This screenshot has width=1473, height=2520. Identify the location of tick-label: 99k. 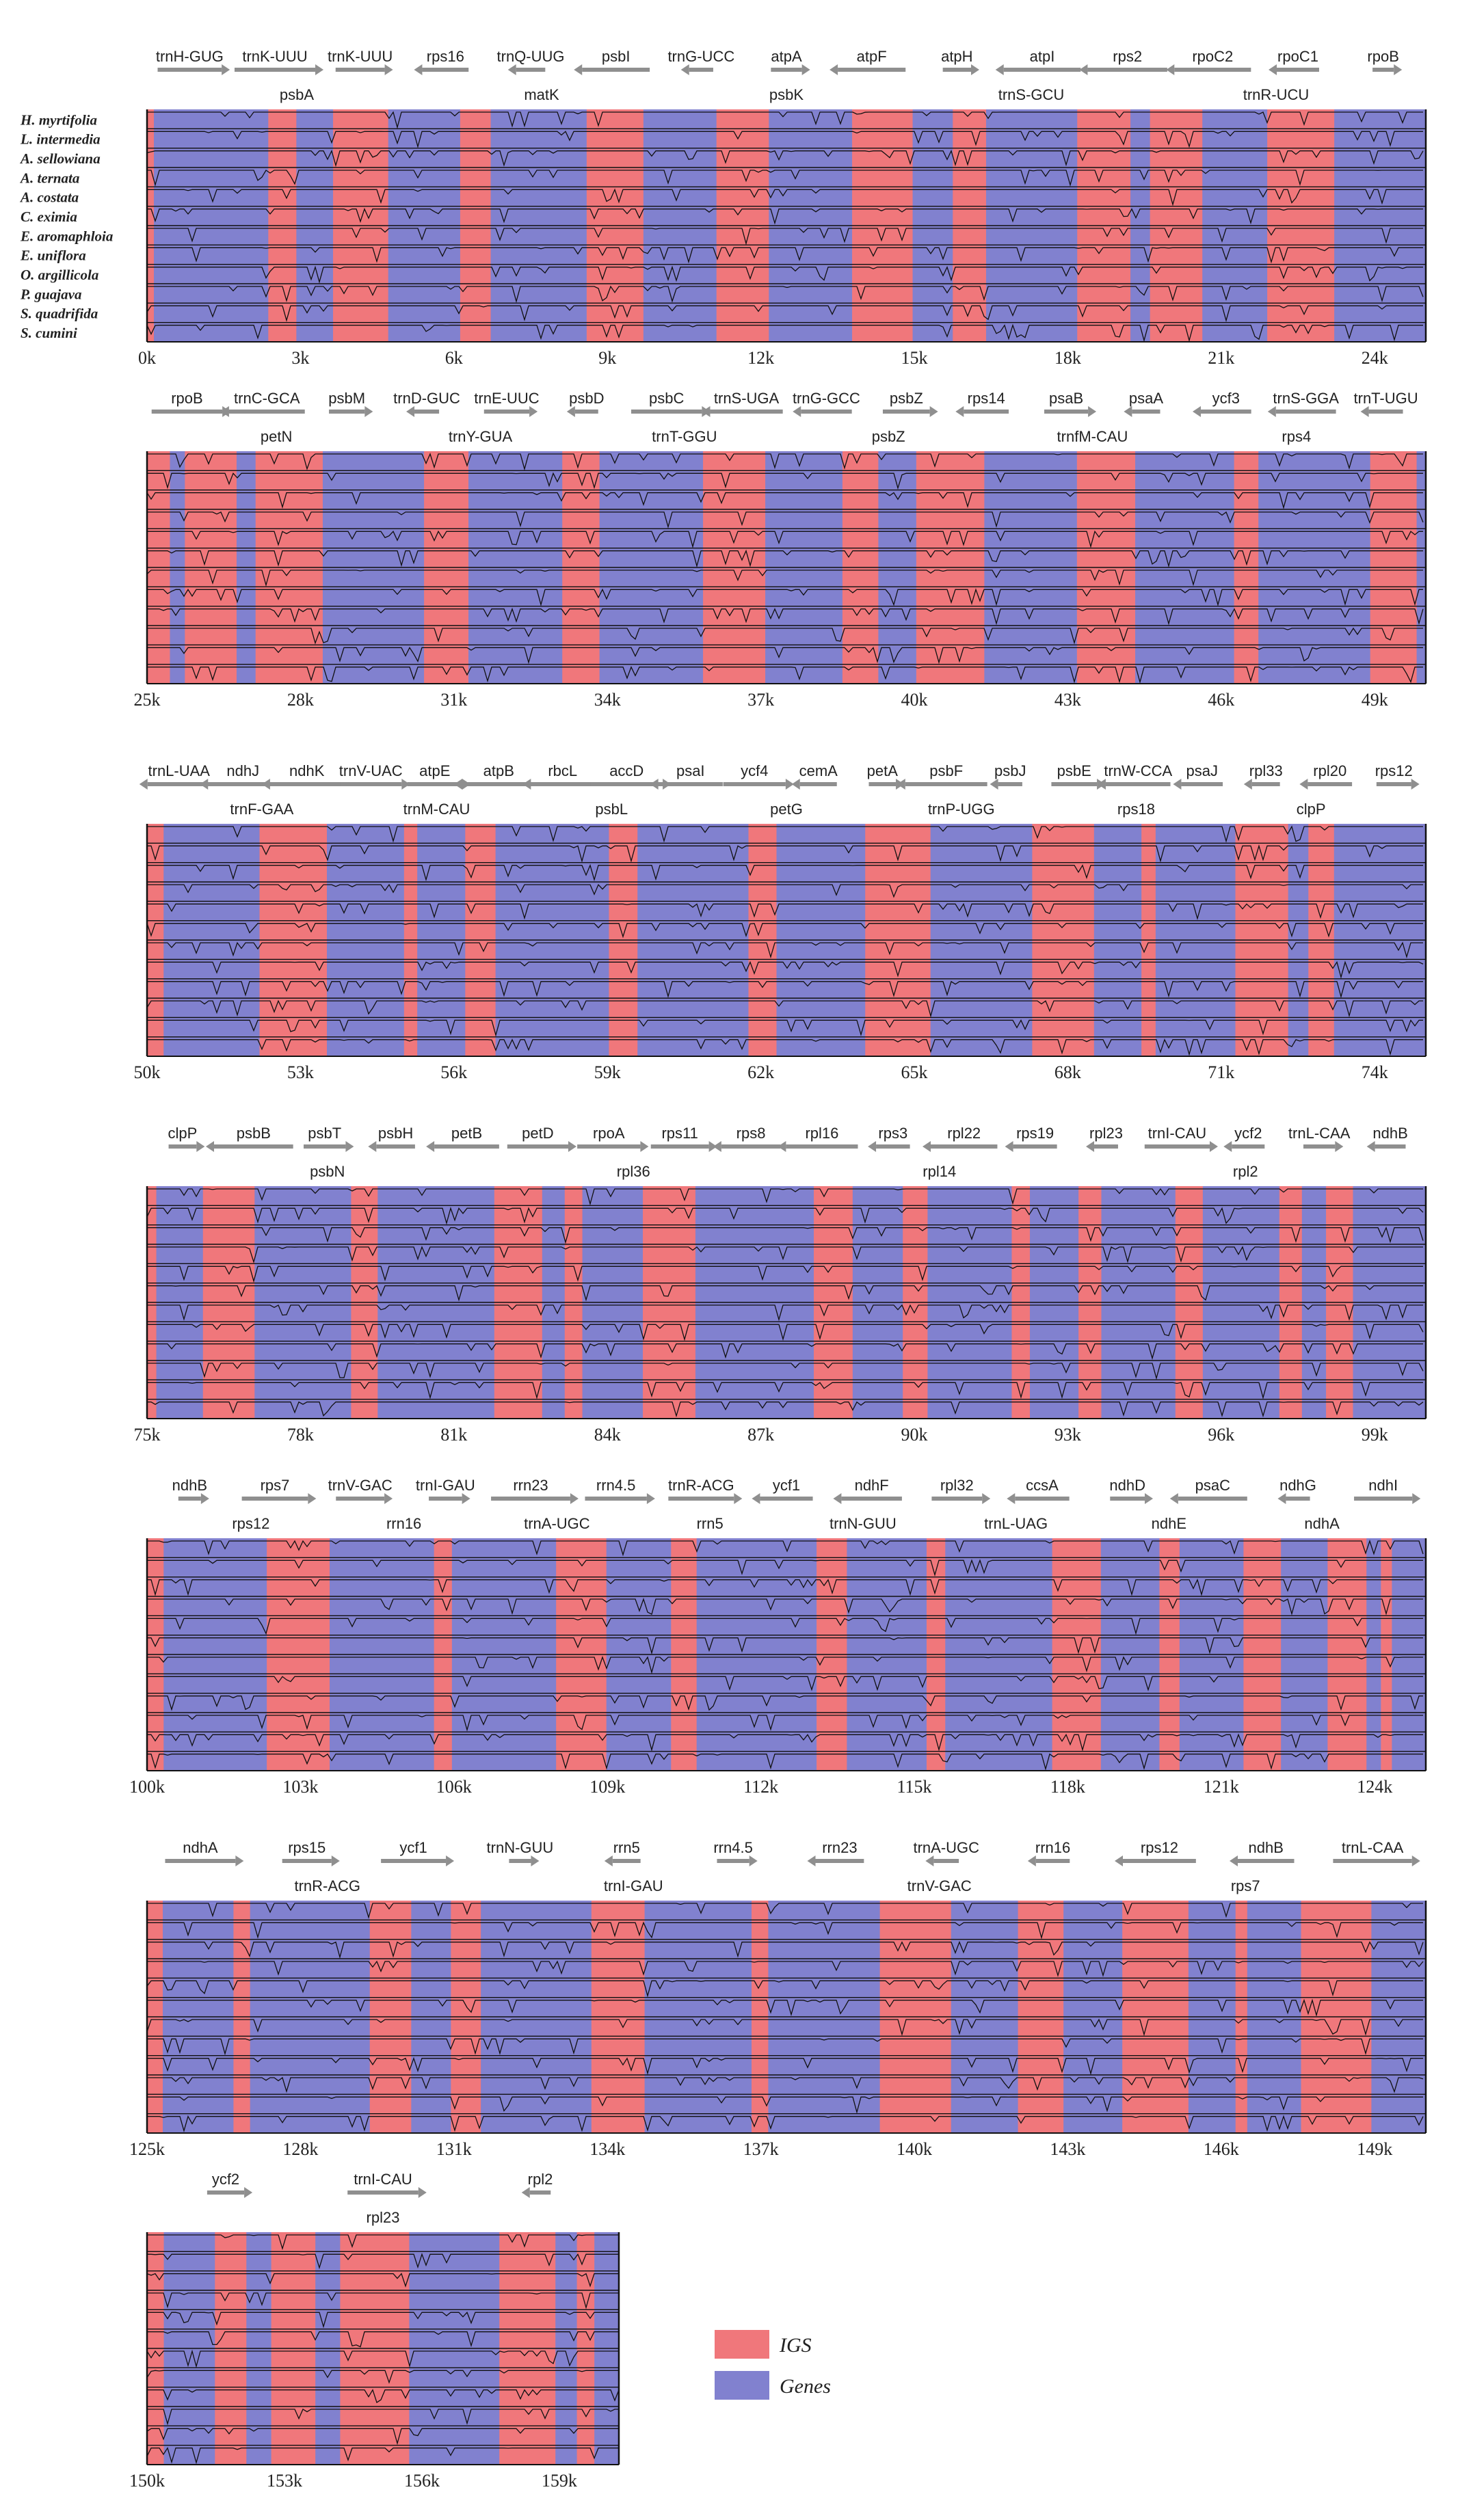
(1375, 1435).